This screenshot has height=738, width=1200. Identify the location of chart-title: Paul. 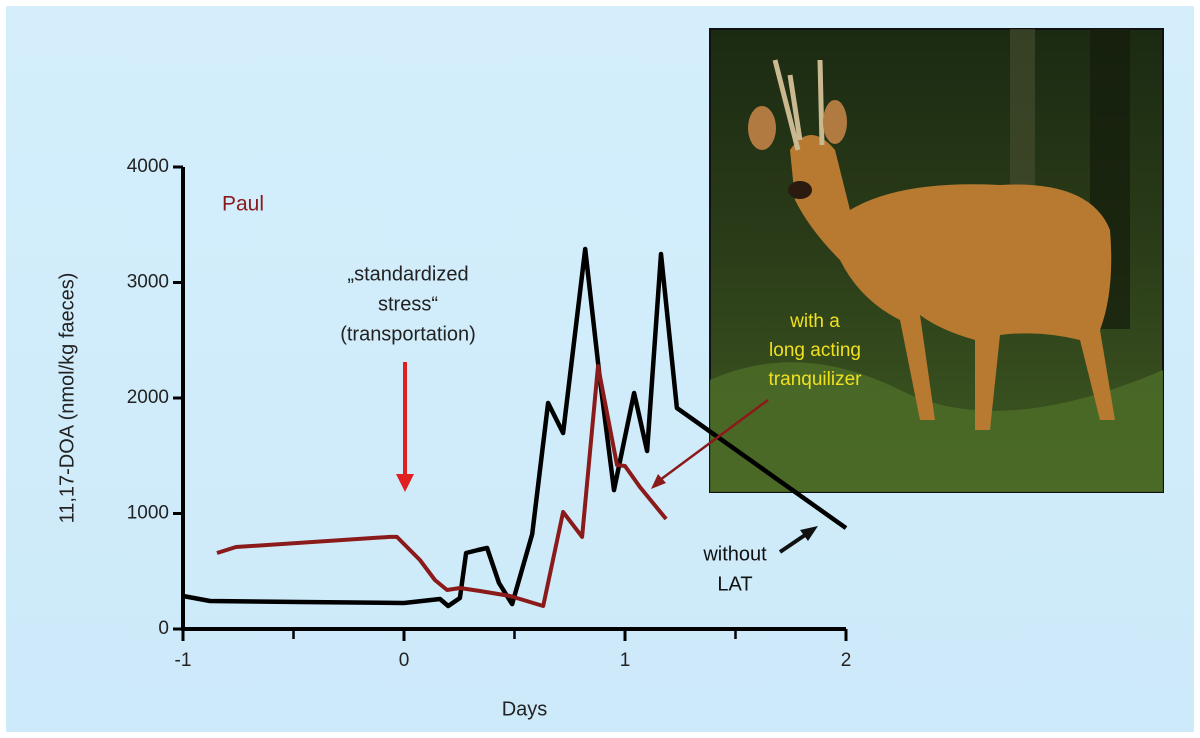
(243, 204).